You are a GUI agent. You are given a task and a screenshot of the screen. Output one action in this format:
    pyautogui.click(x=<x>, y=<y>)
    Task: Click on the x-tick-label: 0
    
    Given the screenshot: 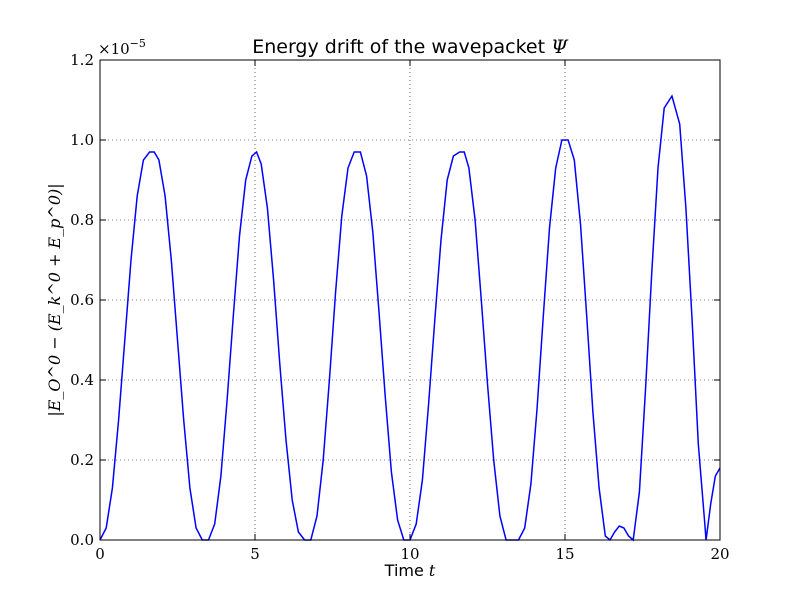 What is the action you would take?
    pyautogui.click(x=100, y=554)
    